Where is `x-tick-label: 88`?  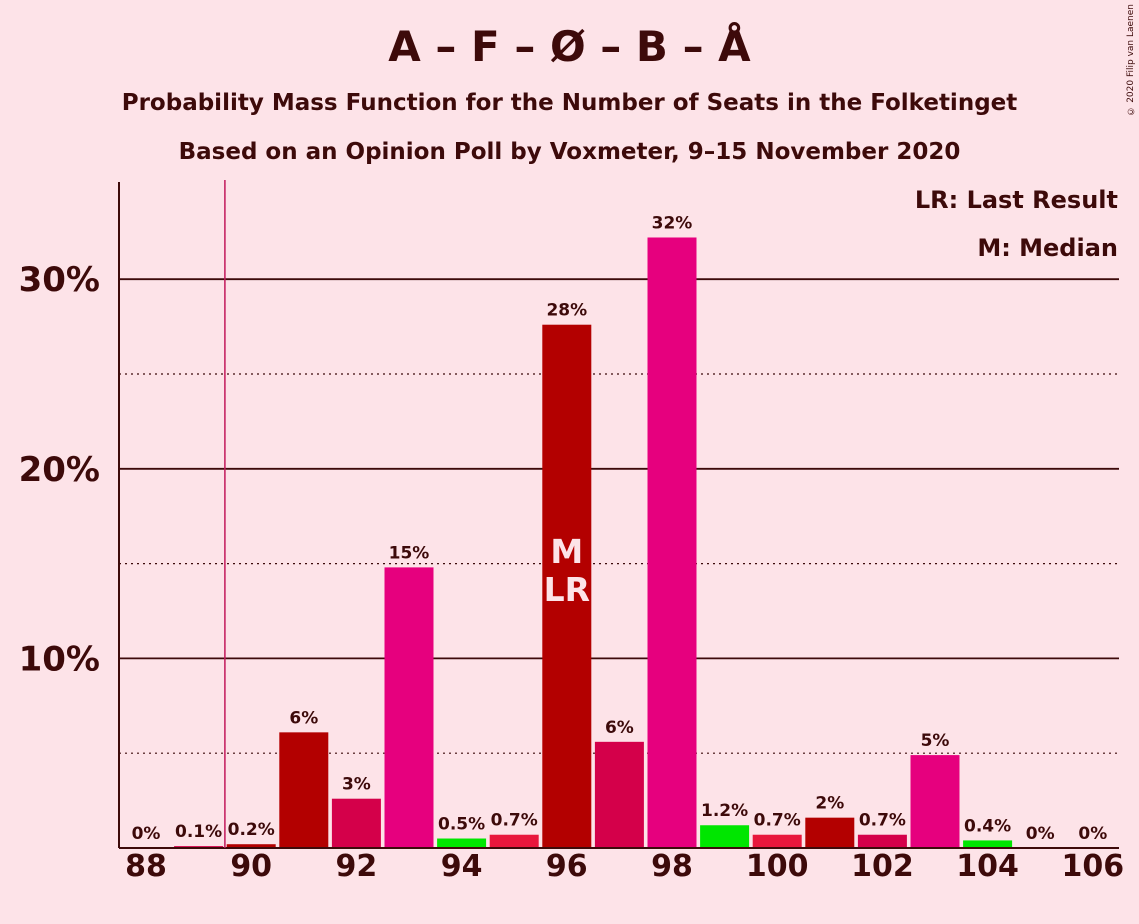 x-tick-label: 88 is located at coordinates (146, 866).